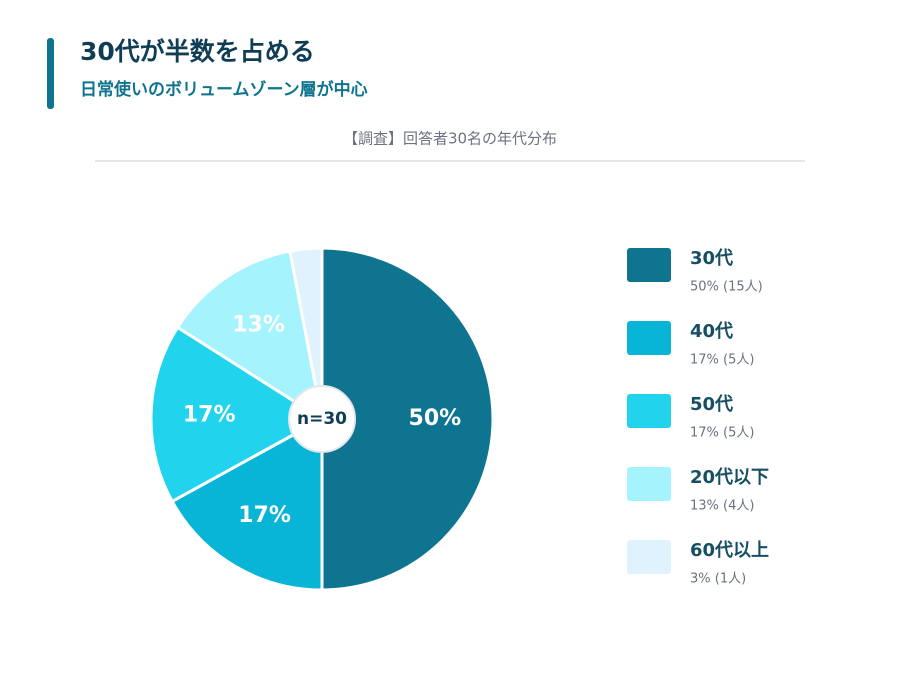 The height and width of the screenshot is (675, 900). What do you see at coordinates (718, 579) in the screenshot?
I see `legend-detail: 3% (1人)` at bounding box center [718, 579].